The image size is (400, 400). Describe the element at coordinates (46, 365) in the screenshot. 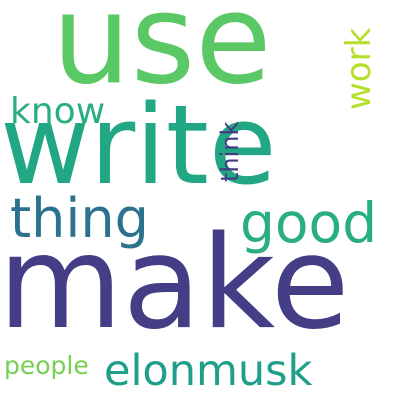

I see `word-people: people` at that location.